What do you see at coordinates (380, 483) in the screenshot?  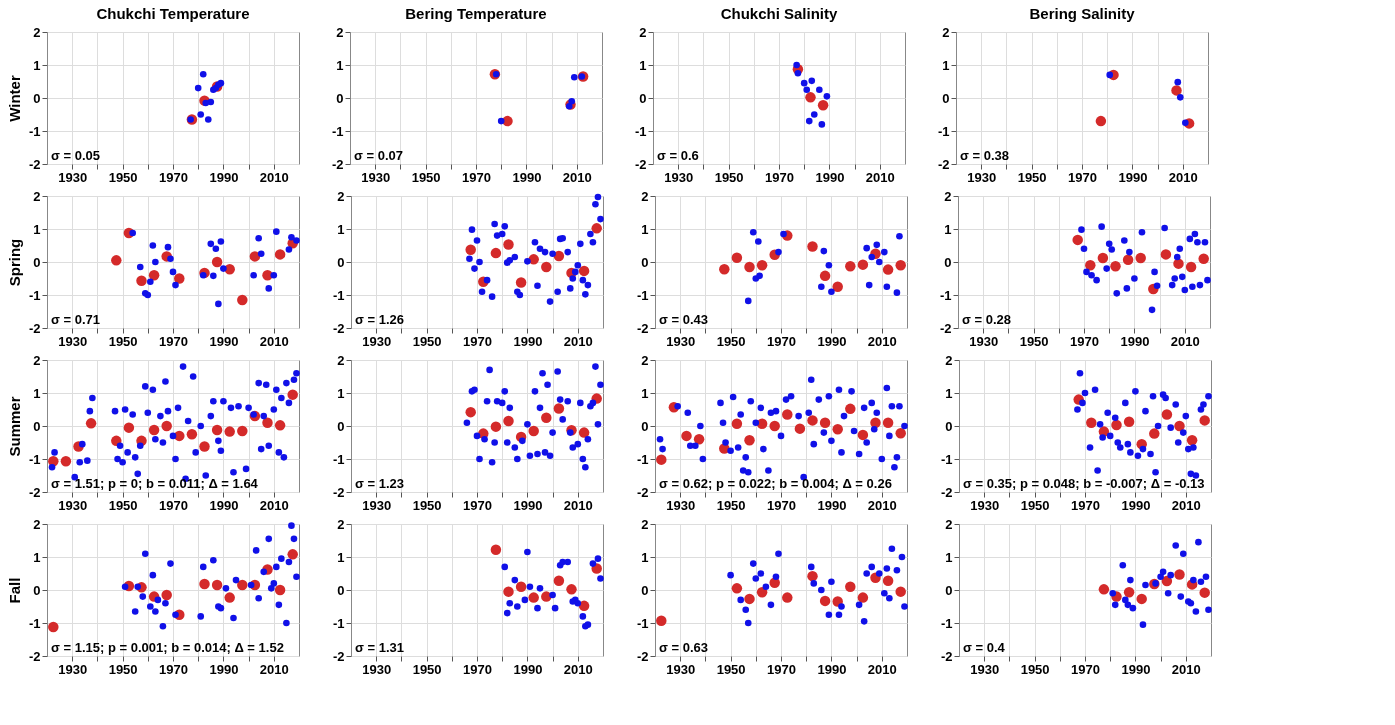 I see `annotation: σ = 1.23` at bounding box center [380, 483].